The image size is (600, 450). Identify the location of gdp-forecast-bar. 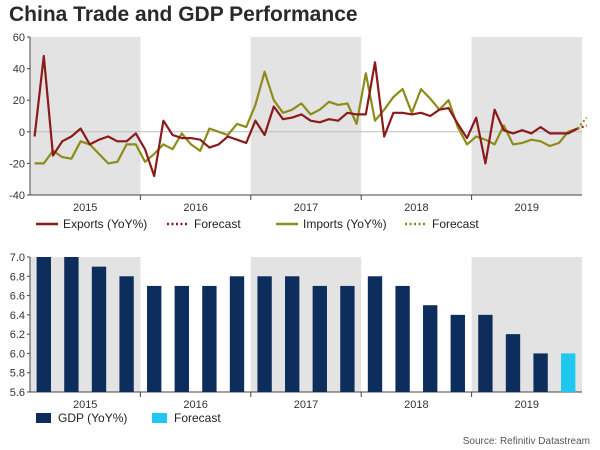
(568, 372).